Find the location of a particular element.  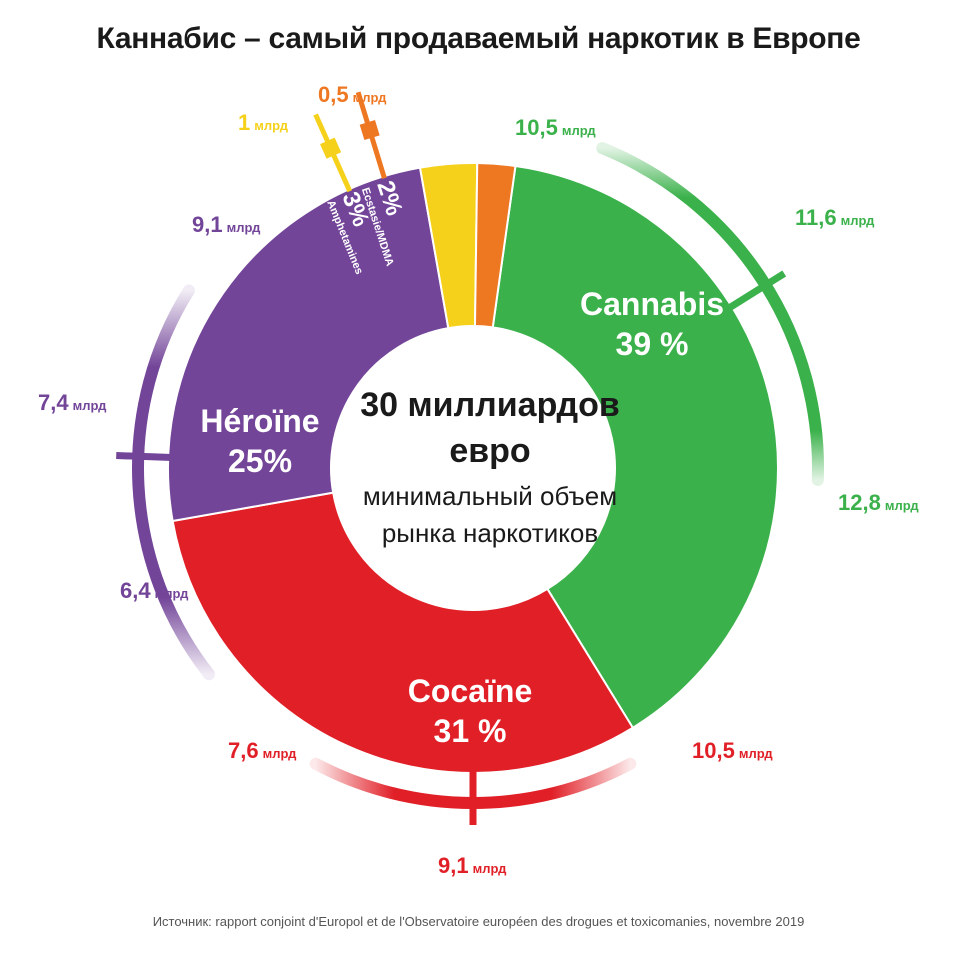

slice-percent-cannabis: 39 % is located at coordinates (652, 344).